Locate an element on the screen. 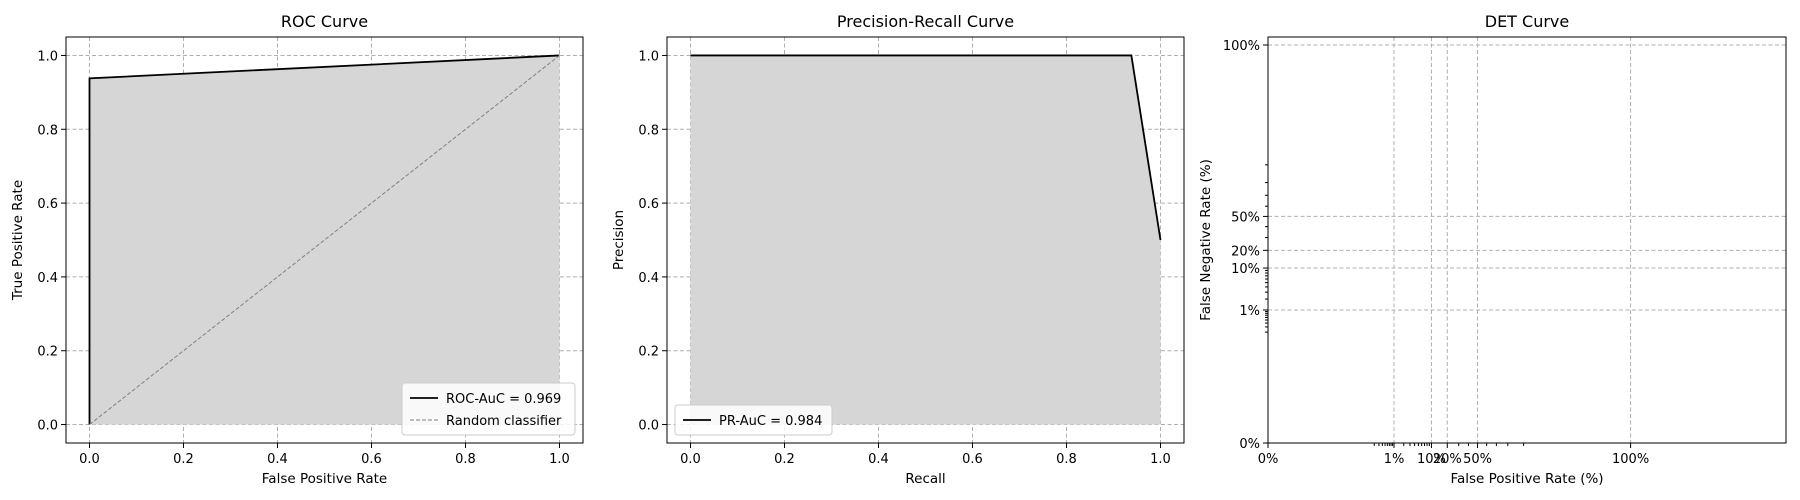  pr-legend-box is located at coordinates (753, 420).